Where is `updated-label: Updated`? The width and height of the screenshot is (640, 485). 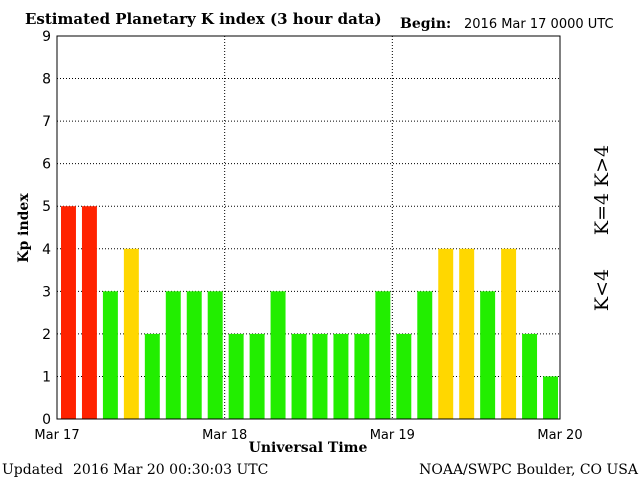
updated-label: Updated is located at coordinates (32, 470).